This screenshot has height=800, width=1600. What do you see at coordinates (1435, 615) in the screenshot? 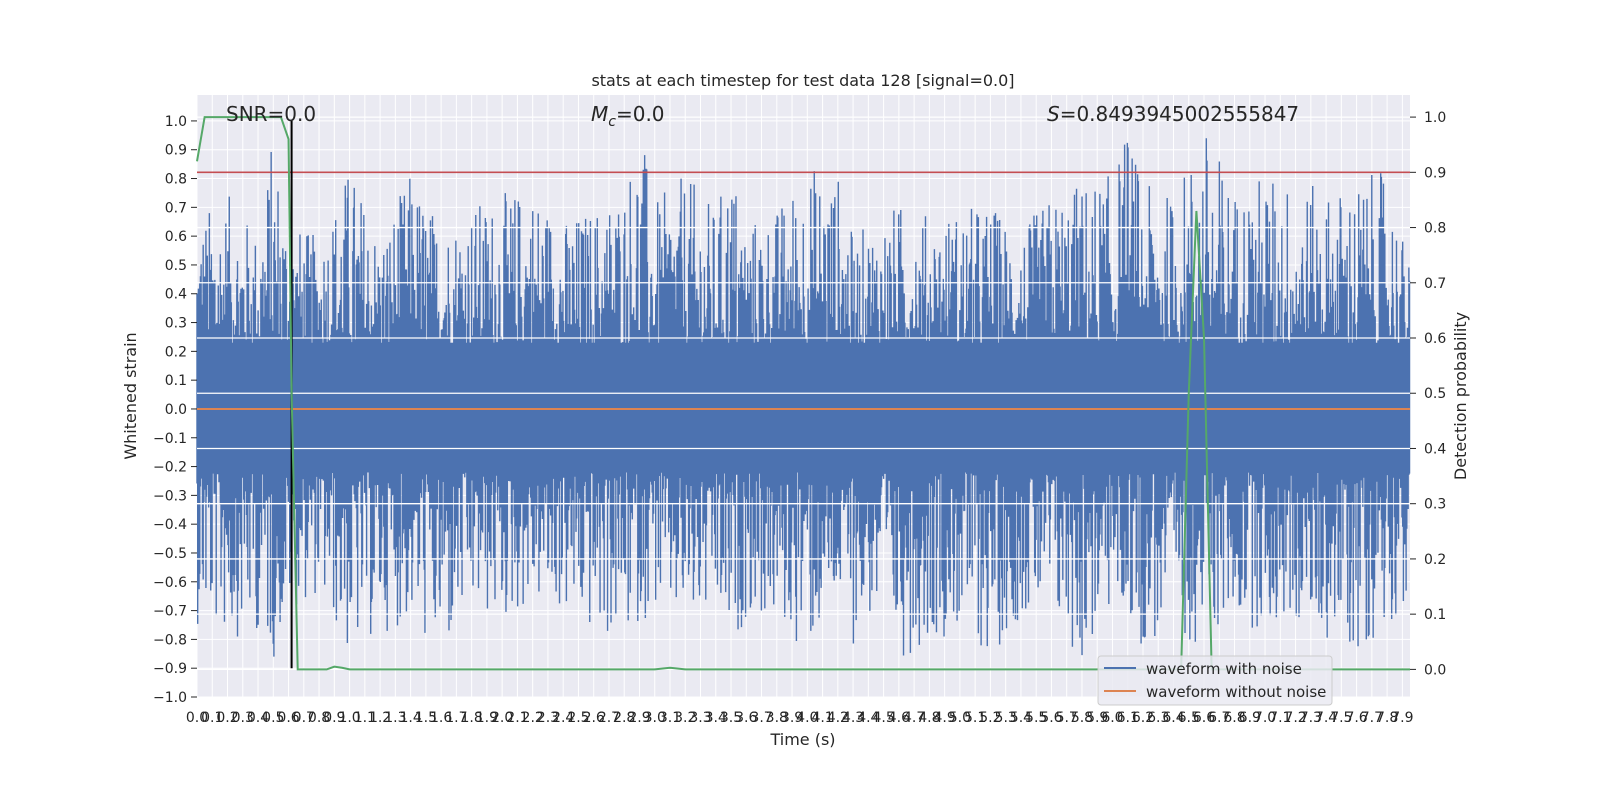
I see `y2-tick-label: 0.1` at bounding box center [1435, 615].